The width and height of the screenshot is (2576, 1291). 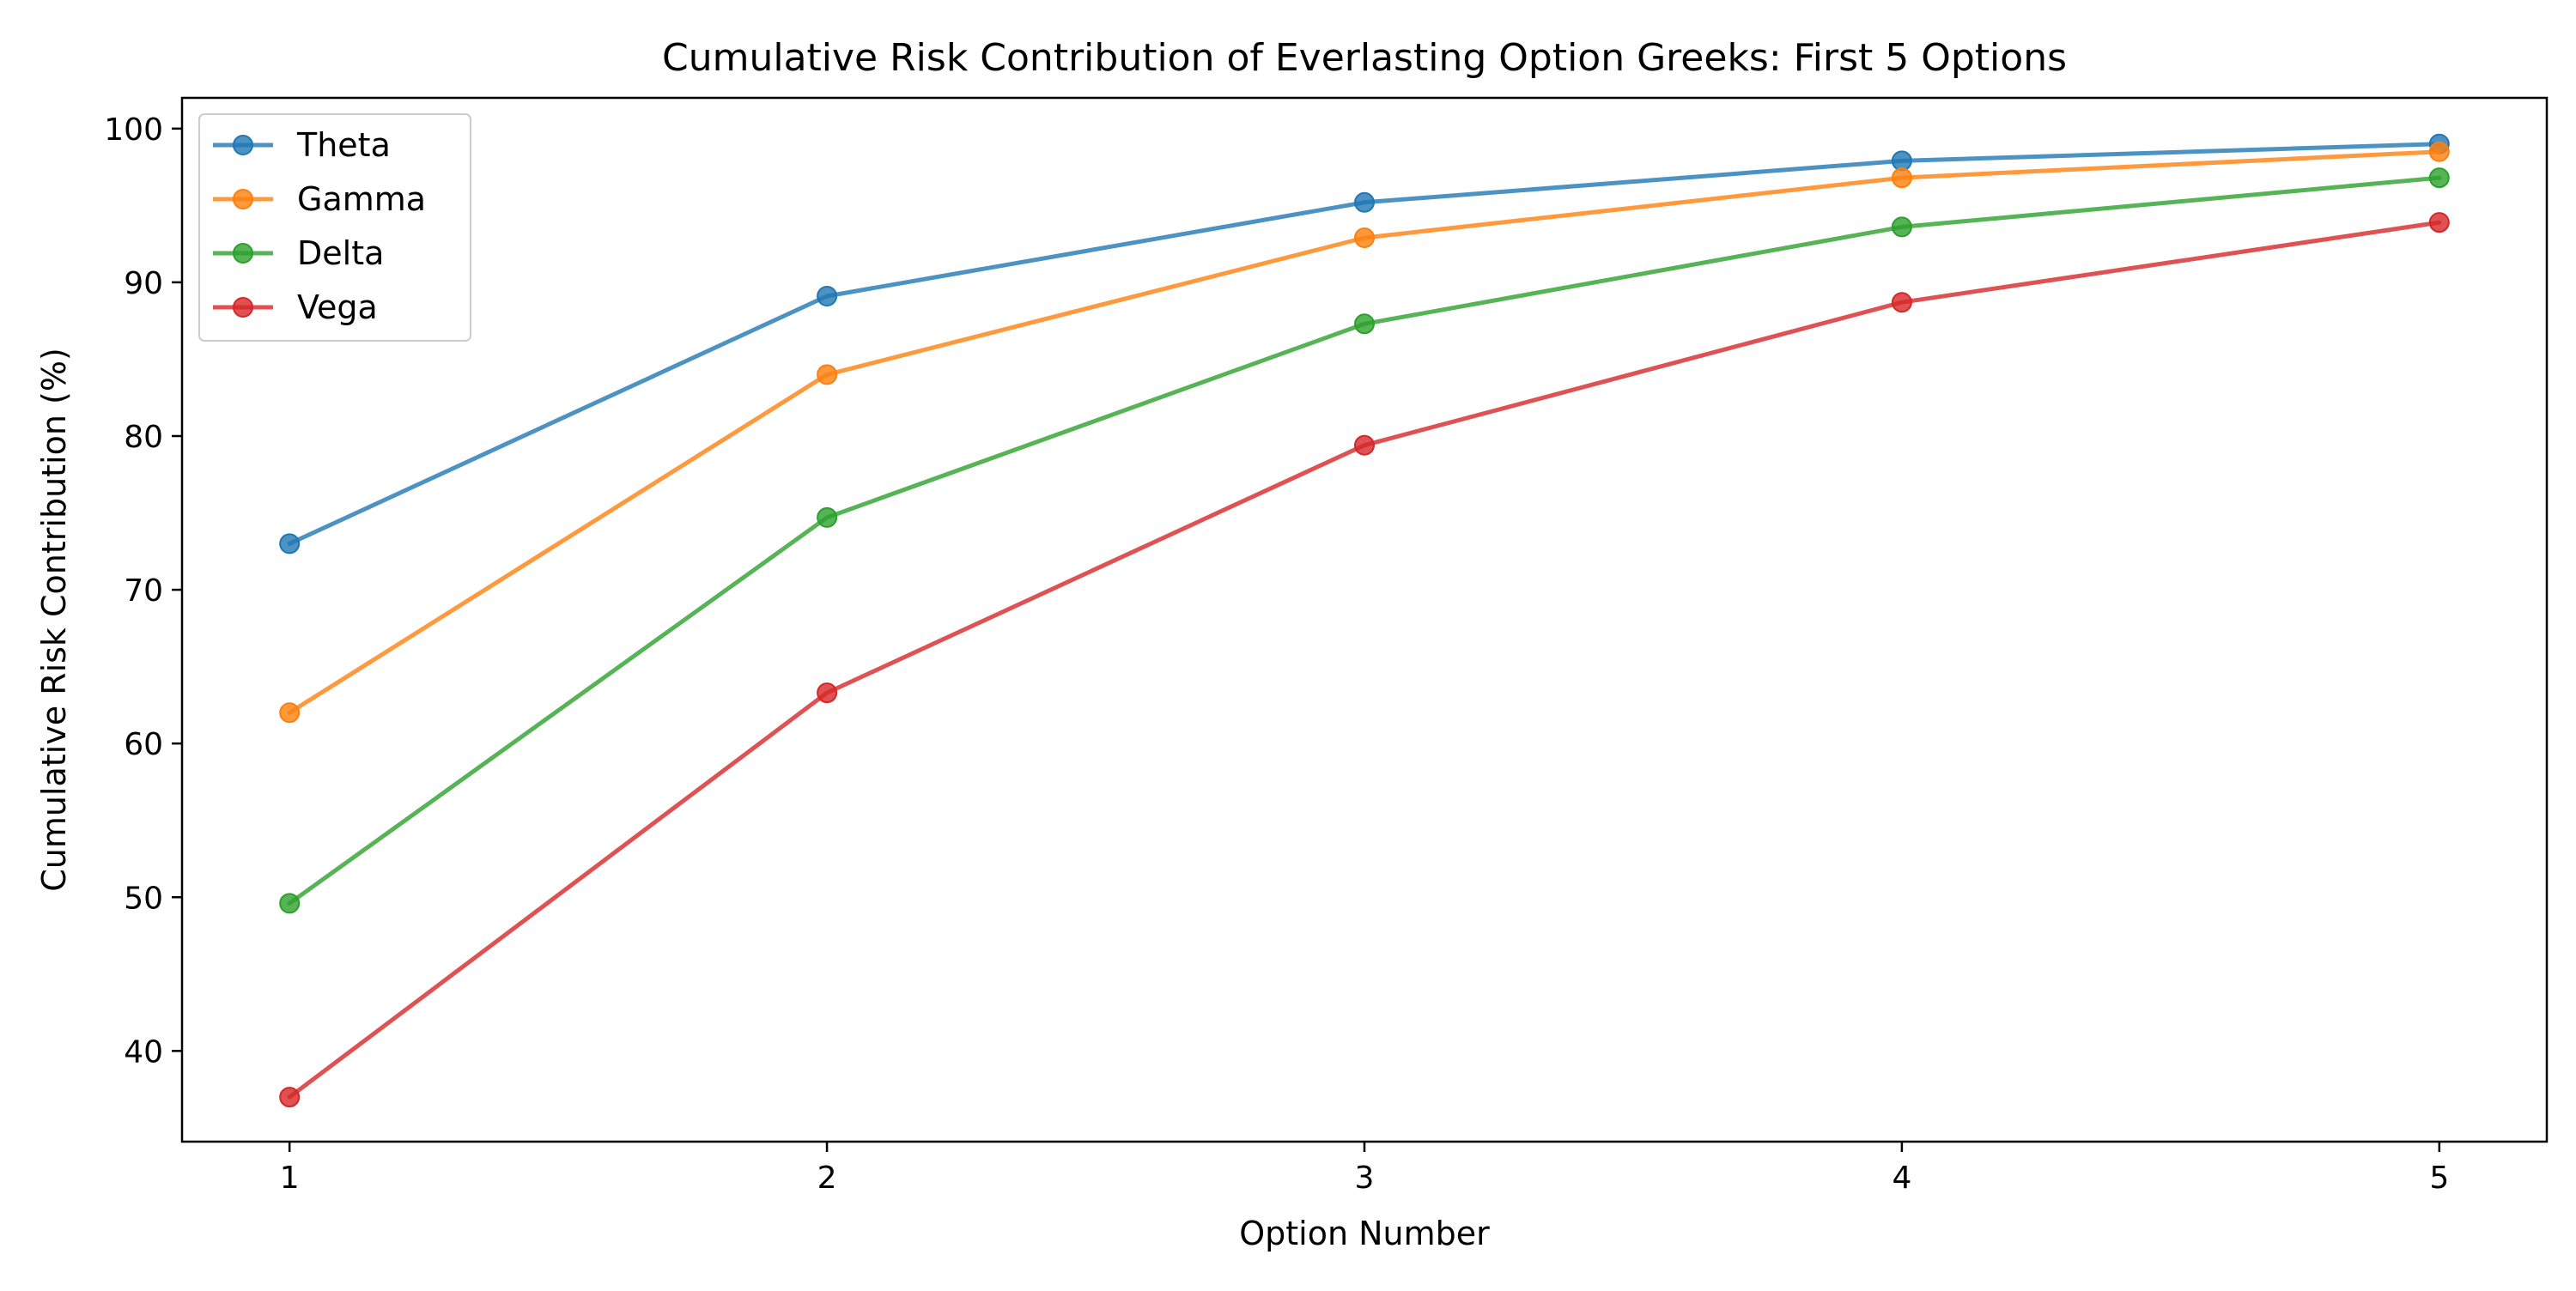 What do you see at coordinates (243, 308) in the screenshot?
I see `legend-marker-vega` at bounding box center [243, 308].